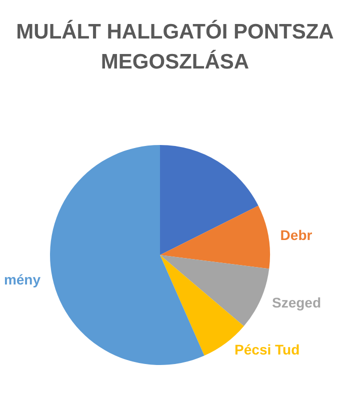  What do you see at coordinates (297, 302) in the screenshot?
I see `slice-label: Szeged` at bounding box center [297, 302].